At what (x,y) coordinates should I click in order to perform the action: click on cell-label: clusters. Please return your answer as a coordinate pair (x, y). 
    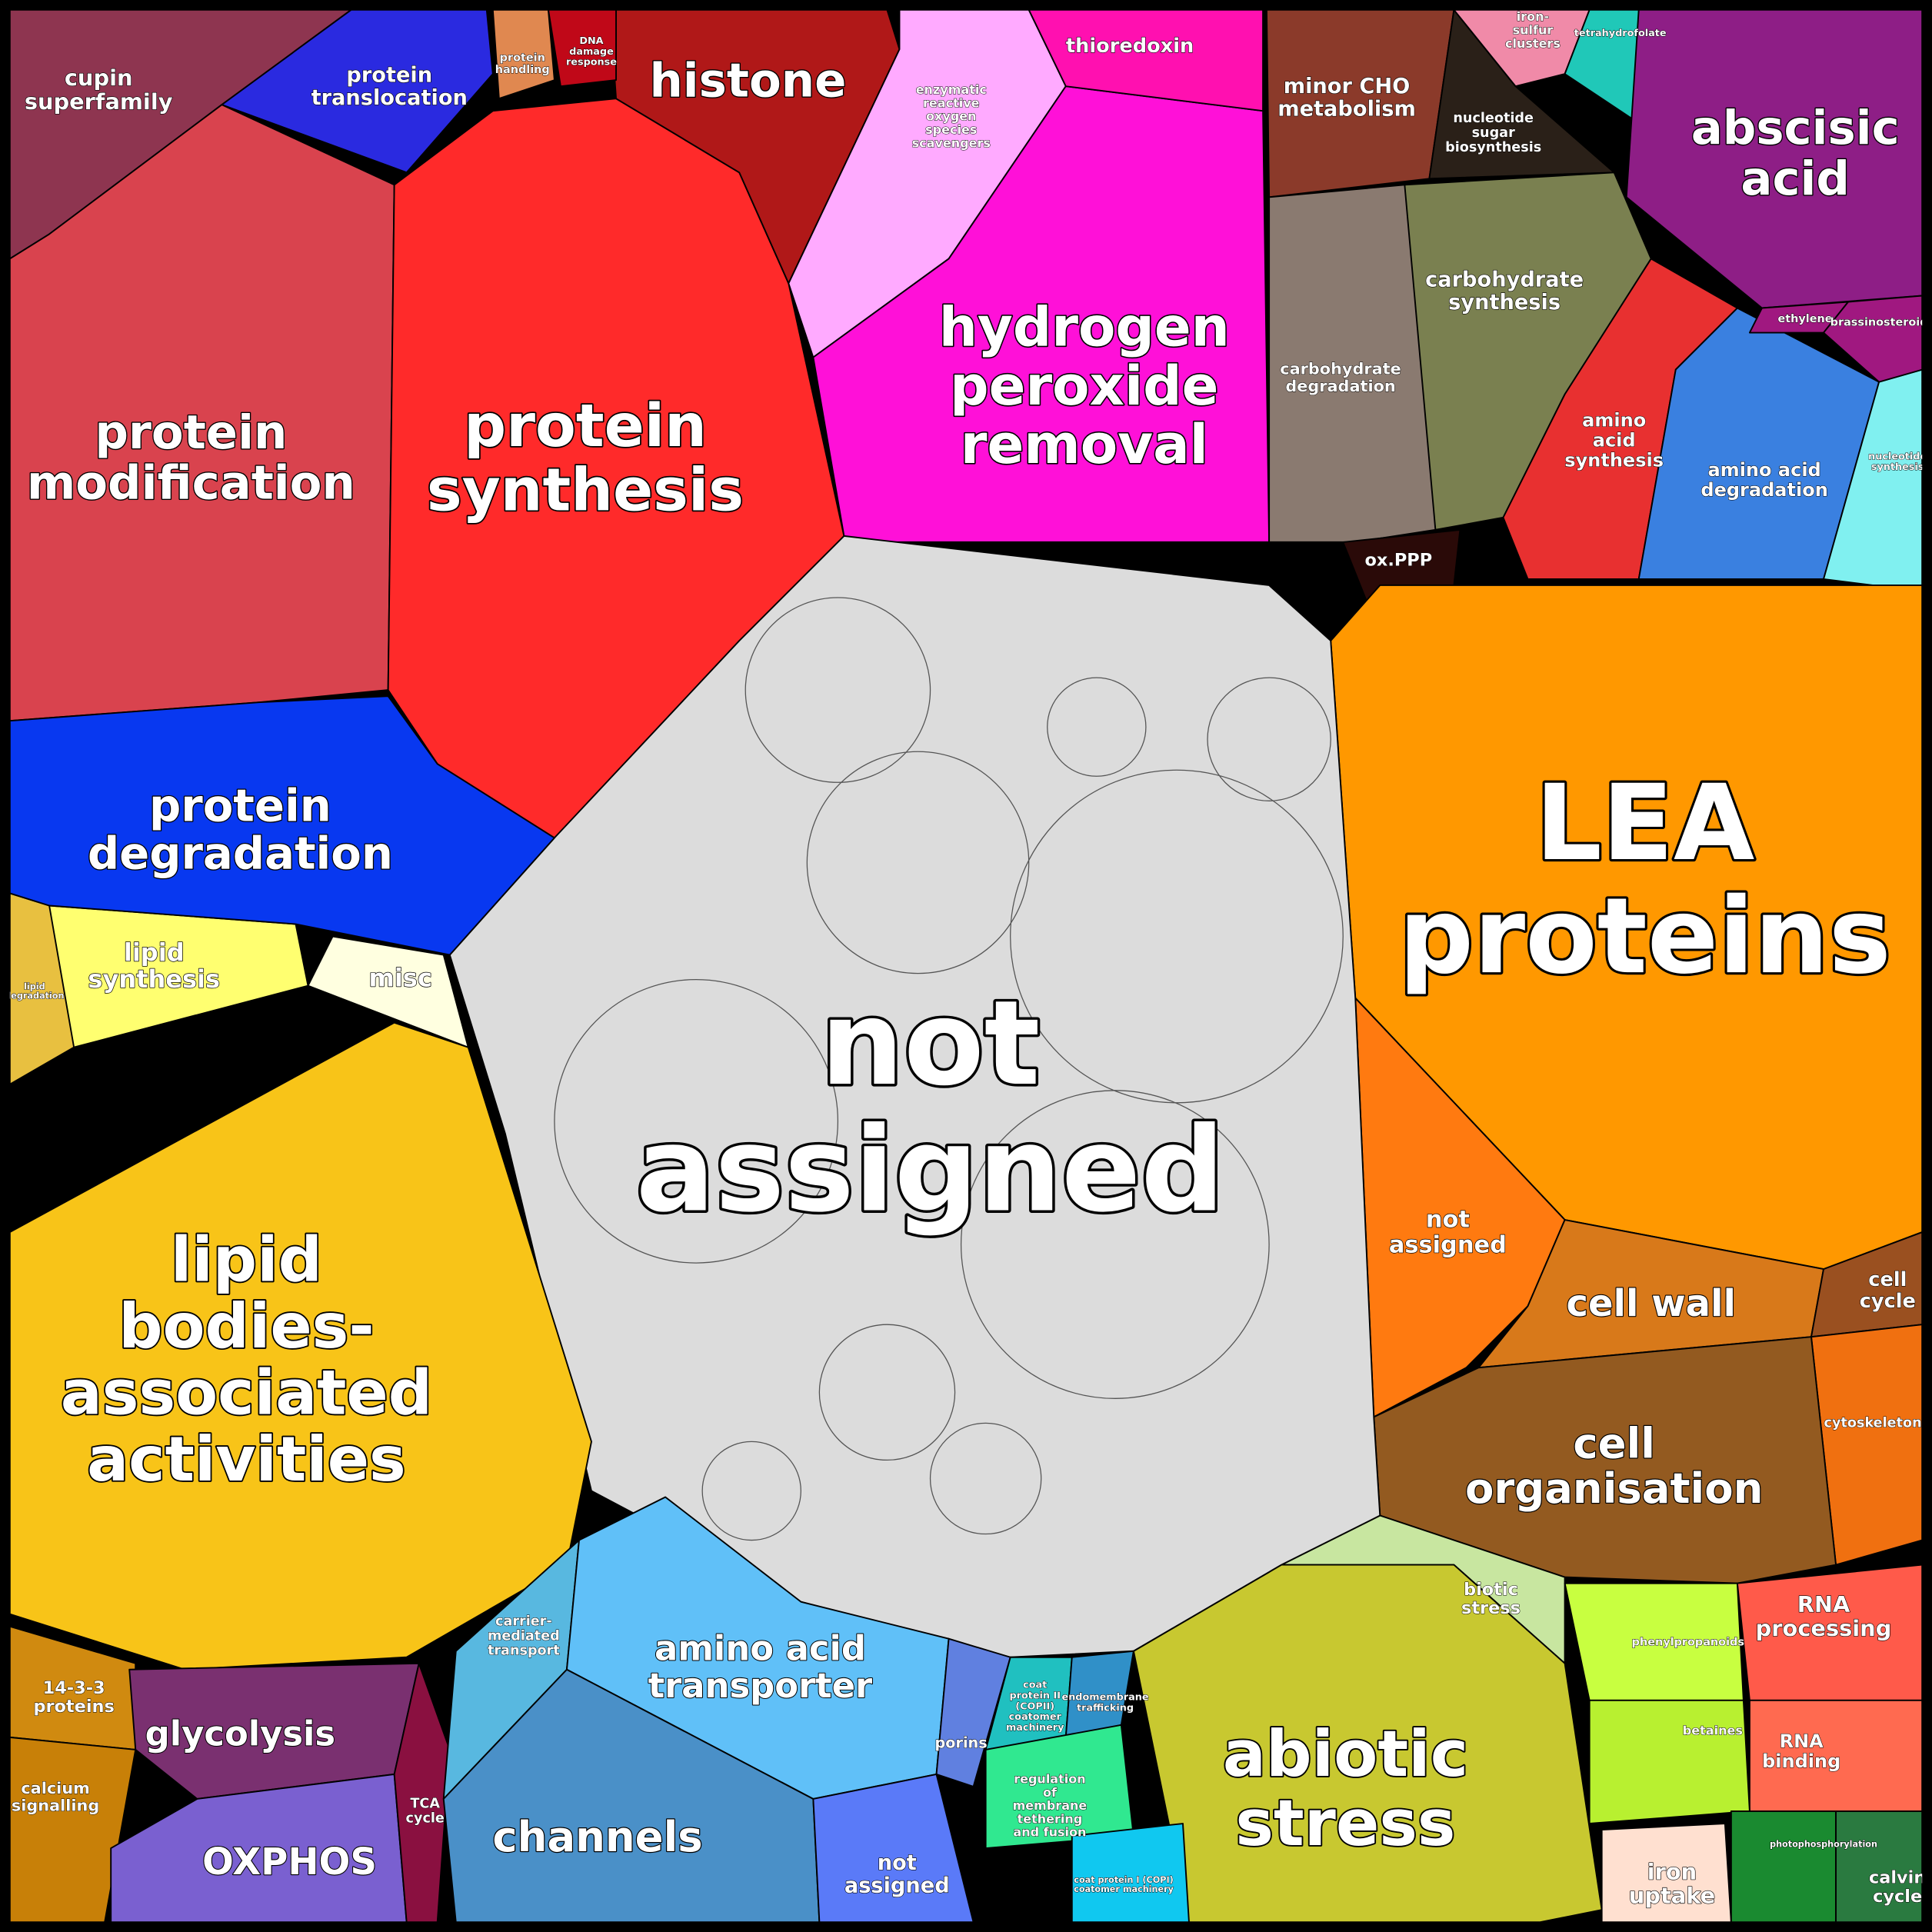
    Looking at the image, I should click on (1533, 43).